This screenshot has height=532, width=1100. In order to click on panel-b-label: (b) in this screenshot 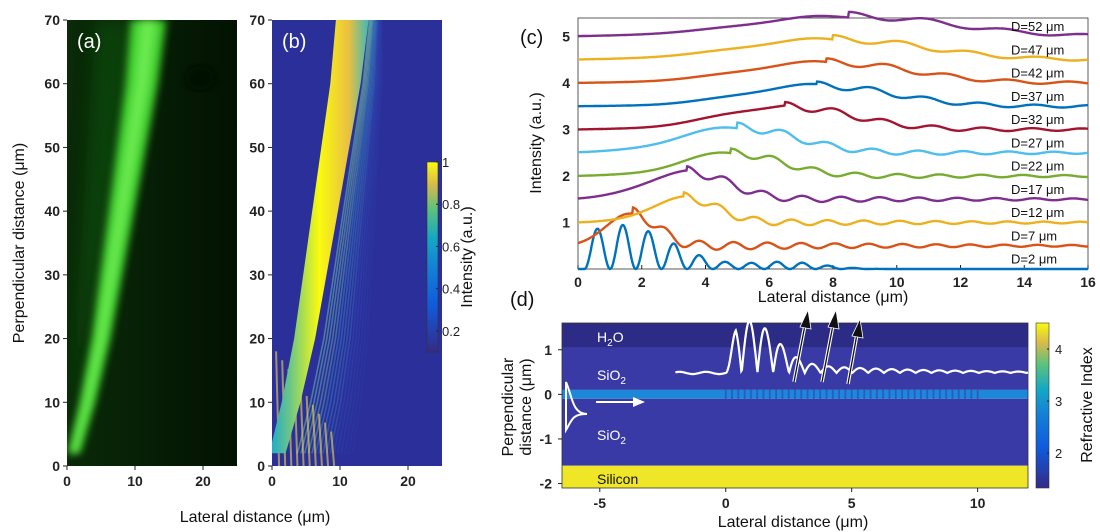, I will do `click(294, 42)`.